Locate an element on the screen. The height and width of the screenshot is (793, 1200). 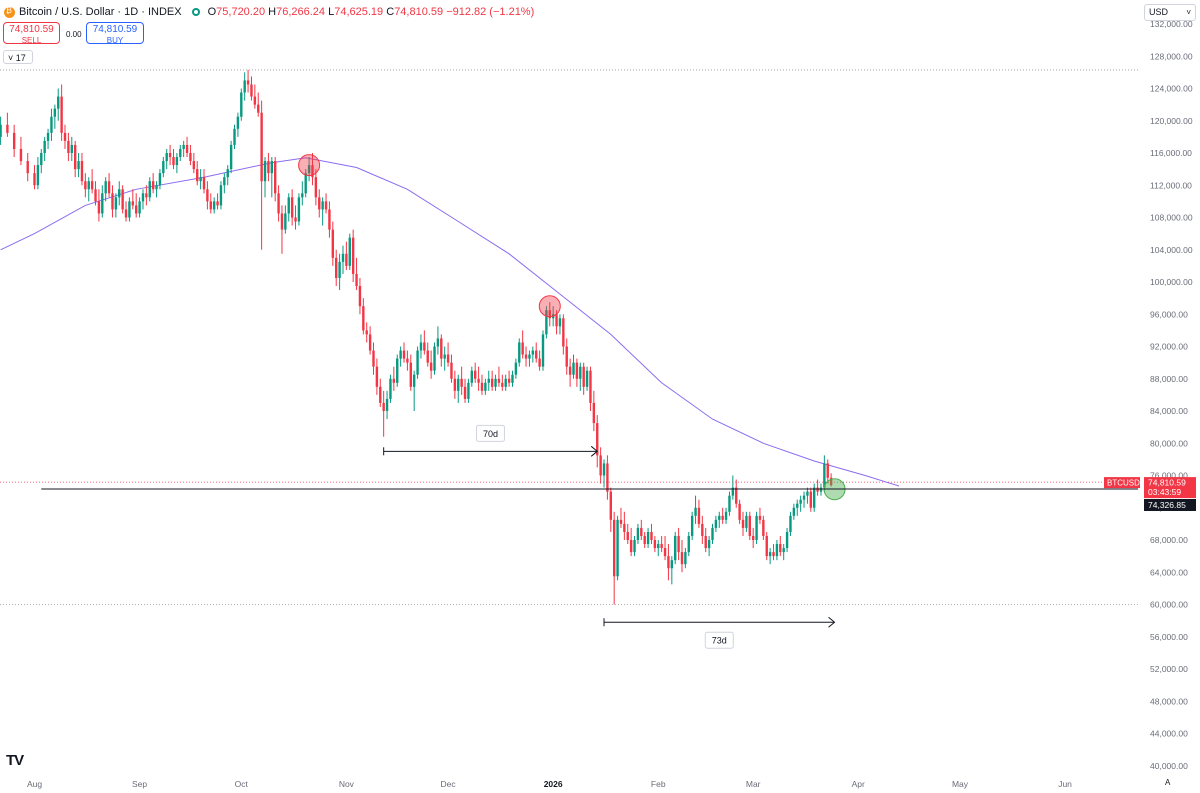
close-value: 74,810.59 is located at coordinates (419, 12).